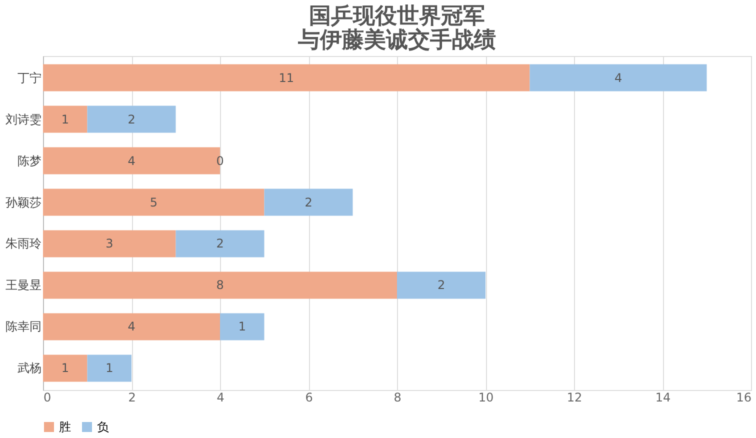 The width and height of the screenshot is (756, 438). I want to click on data-label: 3, so click(110, 243).